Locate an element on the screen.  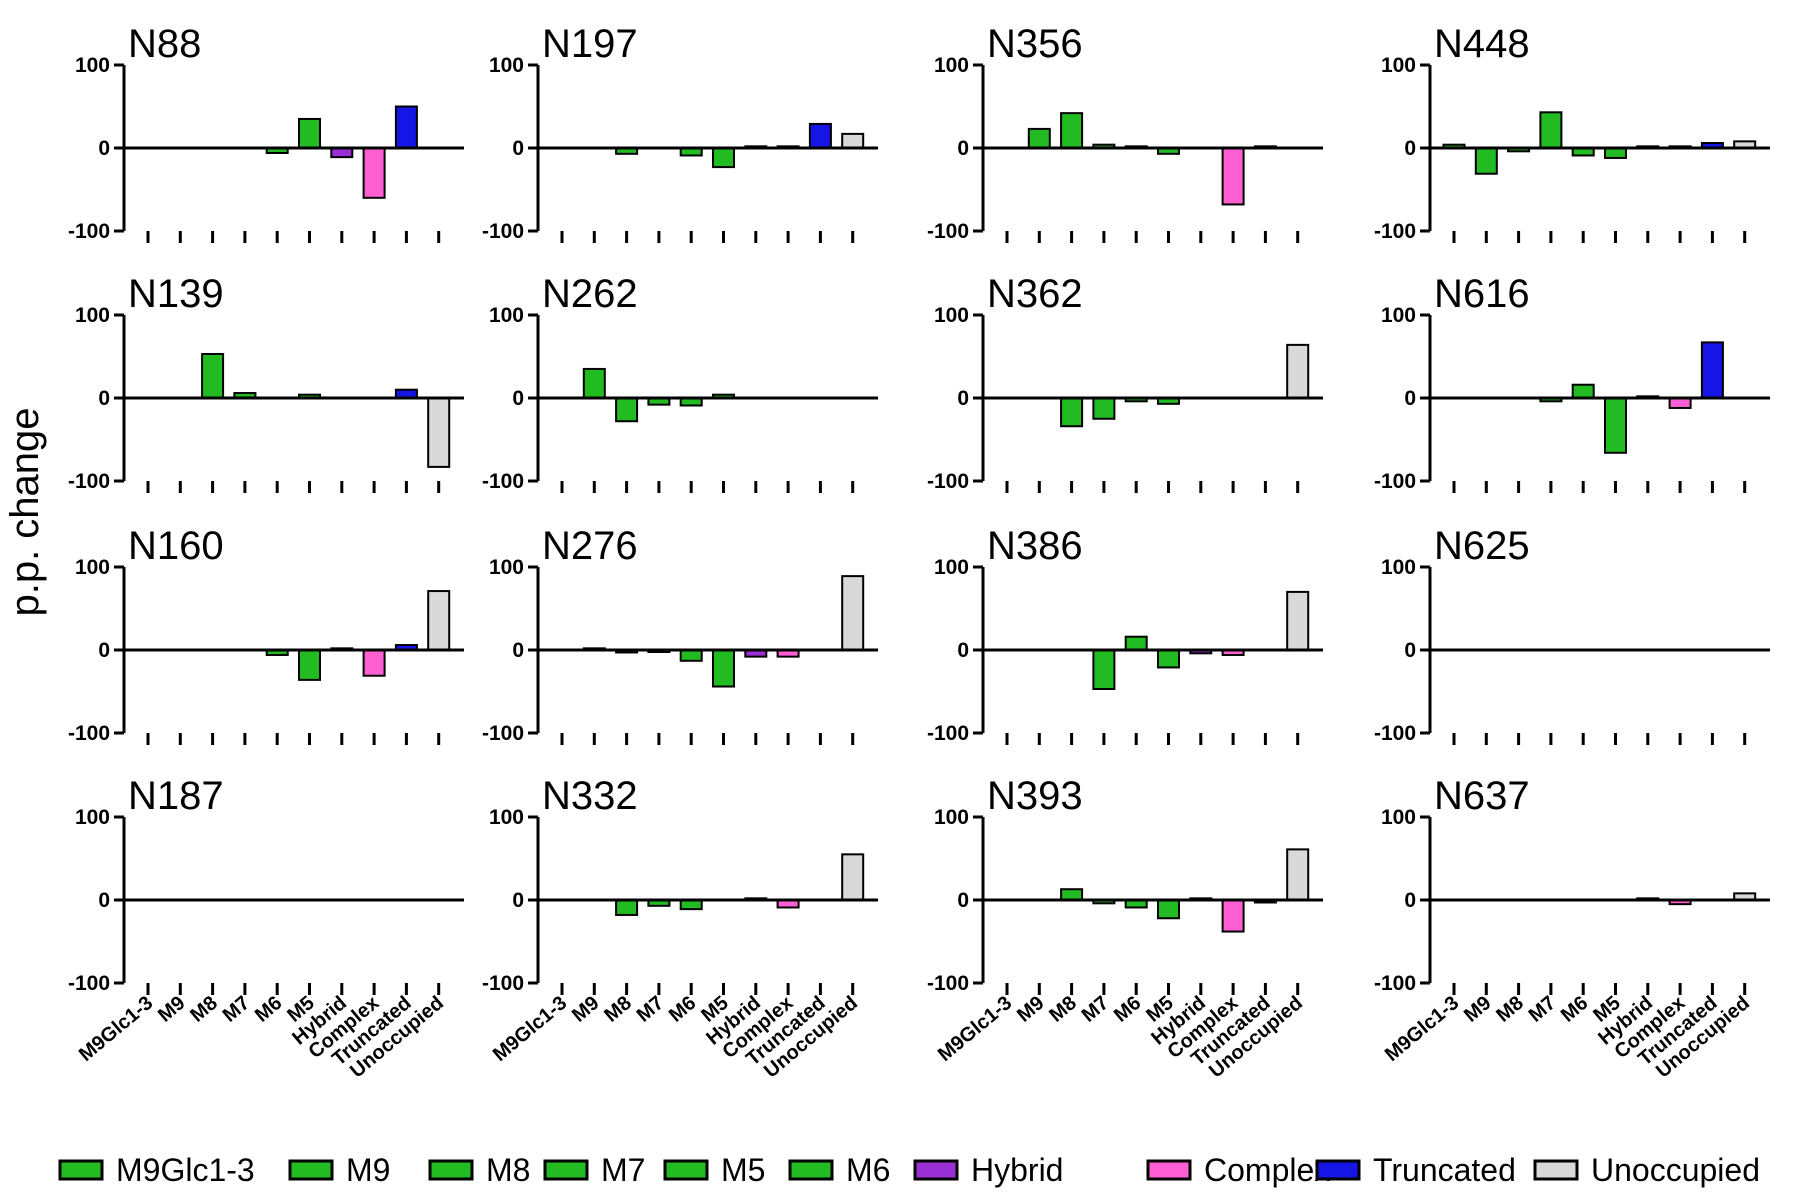
legend-label: M6 is located at coordinates (868, 1170).